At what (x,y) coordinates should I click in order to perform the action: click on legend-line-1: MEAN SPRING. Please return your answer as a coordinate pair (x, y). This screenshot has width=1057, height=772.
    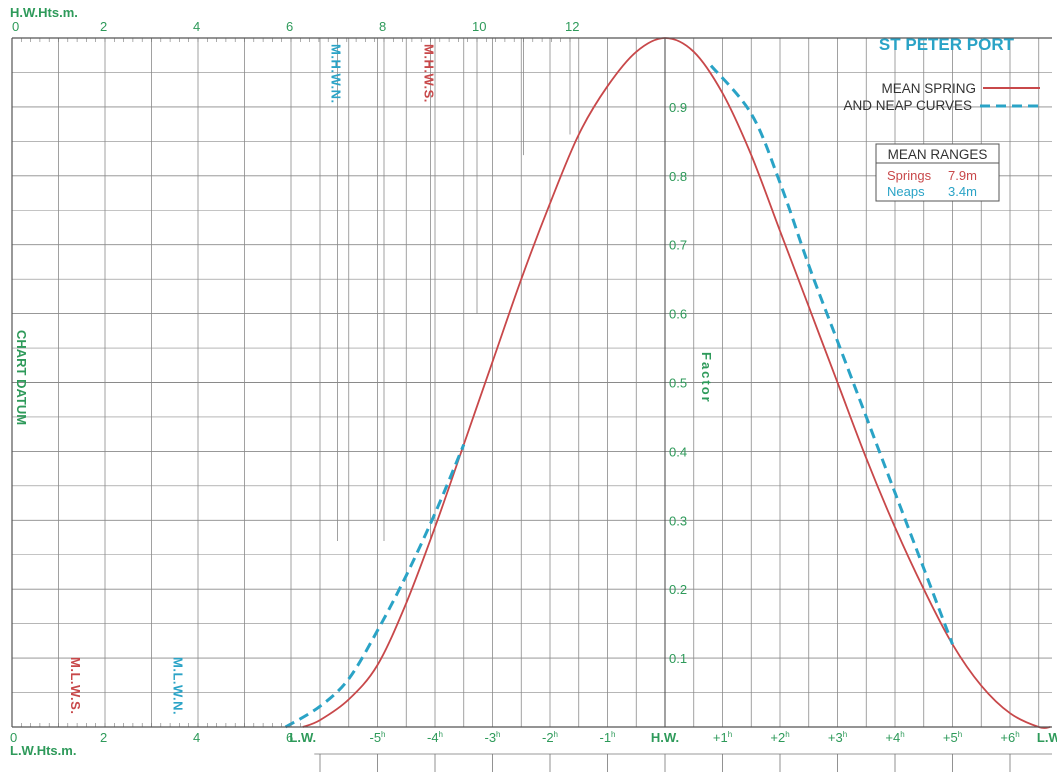
    Looking at the image, I should click on (928, 88).